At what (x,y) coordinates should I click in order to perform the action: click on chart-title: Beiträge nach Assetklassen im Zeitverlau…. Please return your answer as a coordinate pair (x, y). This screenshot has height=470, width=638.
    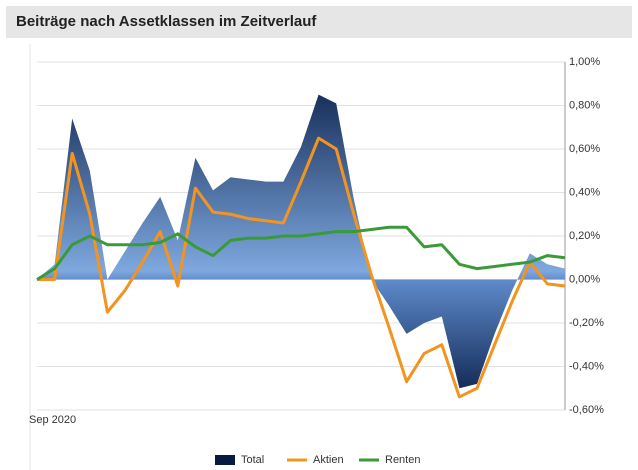
    Looking at the image, I should click on (166, 21).